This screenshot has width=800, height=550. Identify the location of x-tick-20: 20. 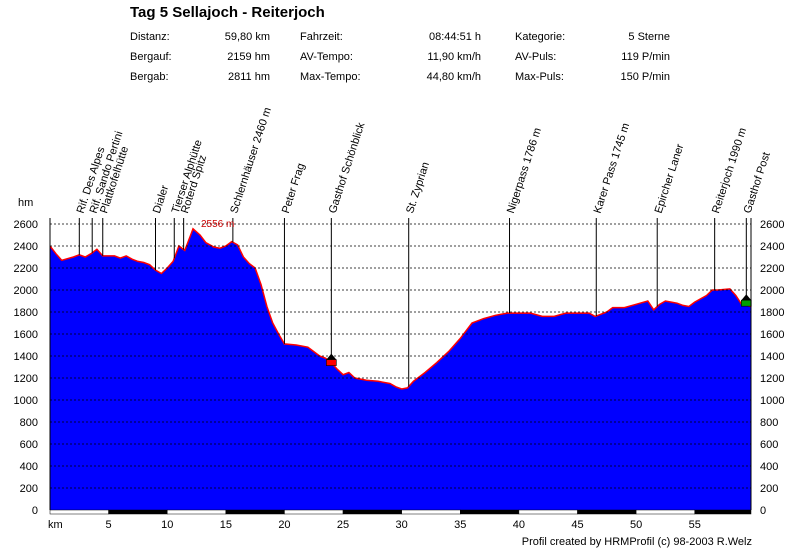
(284, 525).